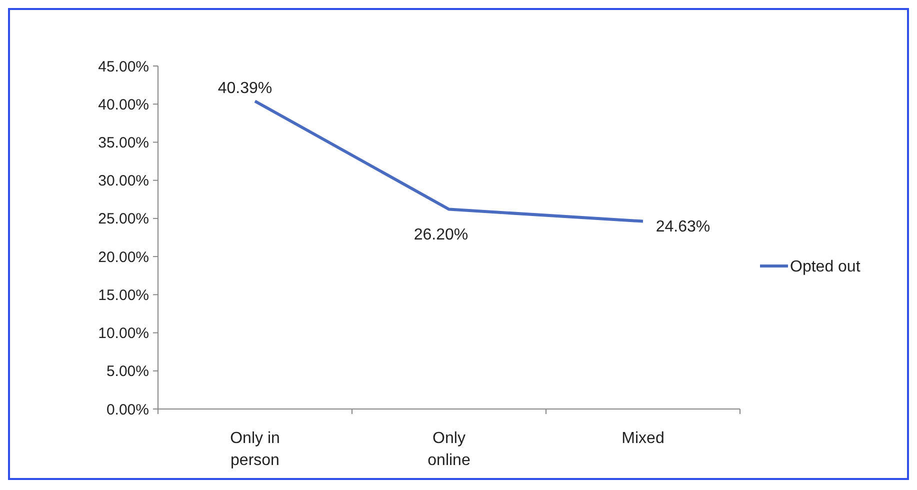  I want to click on y-tick-label: 25.00%, so click(123, 219).